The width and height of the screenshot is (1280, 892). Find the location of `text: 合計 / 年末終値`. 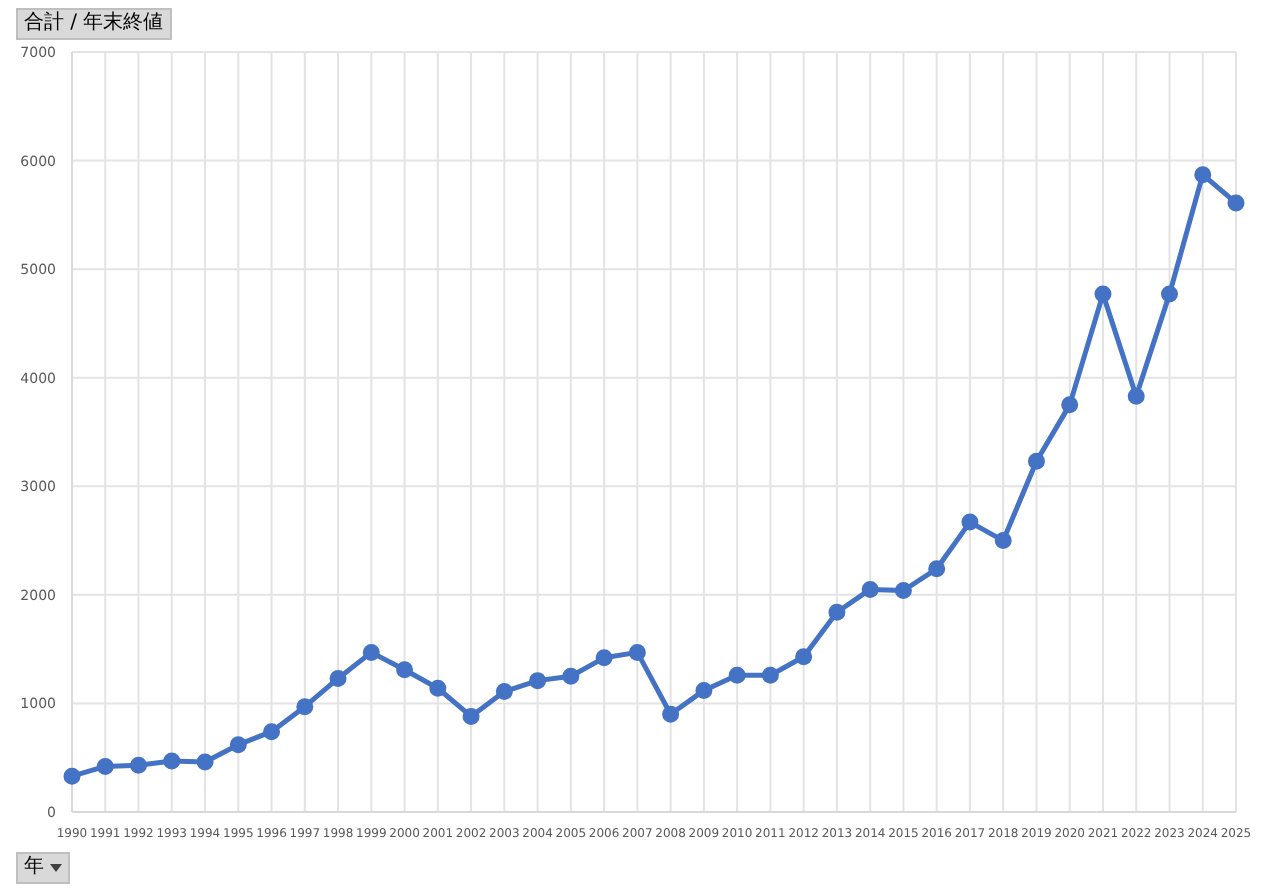

text: 合計 / 年末終値 is located at coordinates (94, 24).